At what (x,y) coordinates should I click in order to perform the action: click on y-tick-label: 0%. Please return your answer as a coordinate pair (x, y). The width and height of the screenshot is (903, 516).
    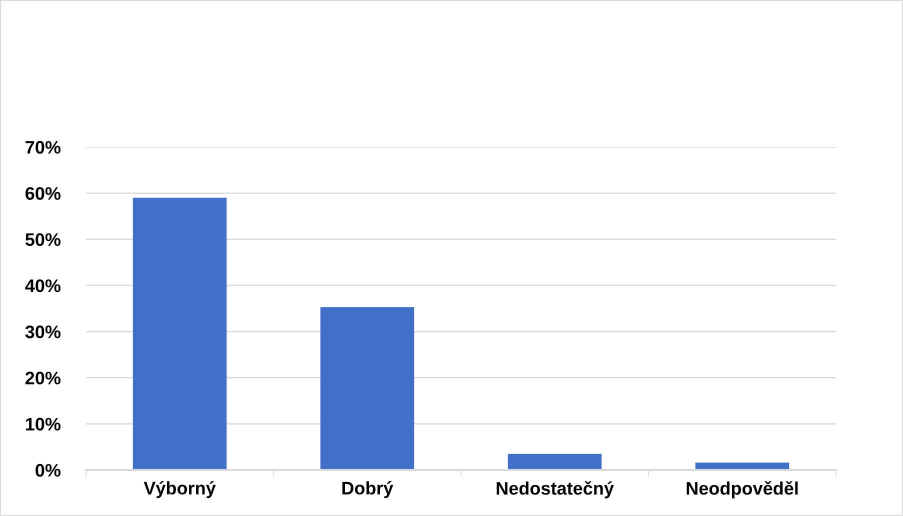
    Looking at the image, I should click on (48, 470).